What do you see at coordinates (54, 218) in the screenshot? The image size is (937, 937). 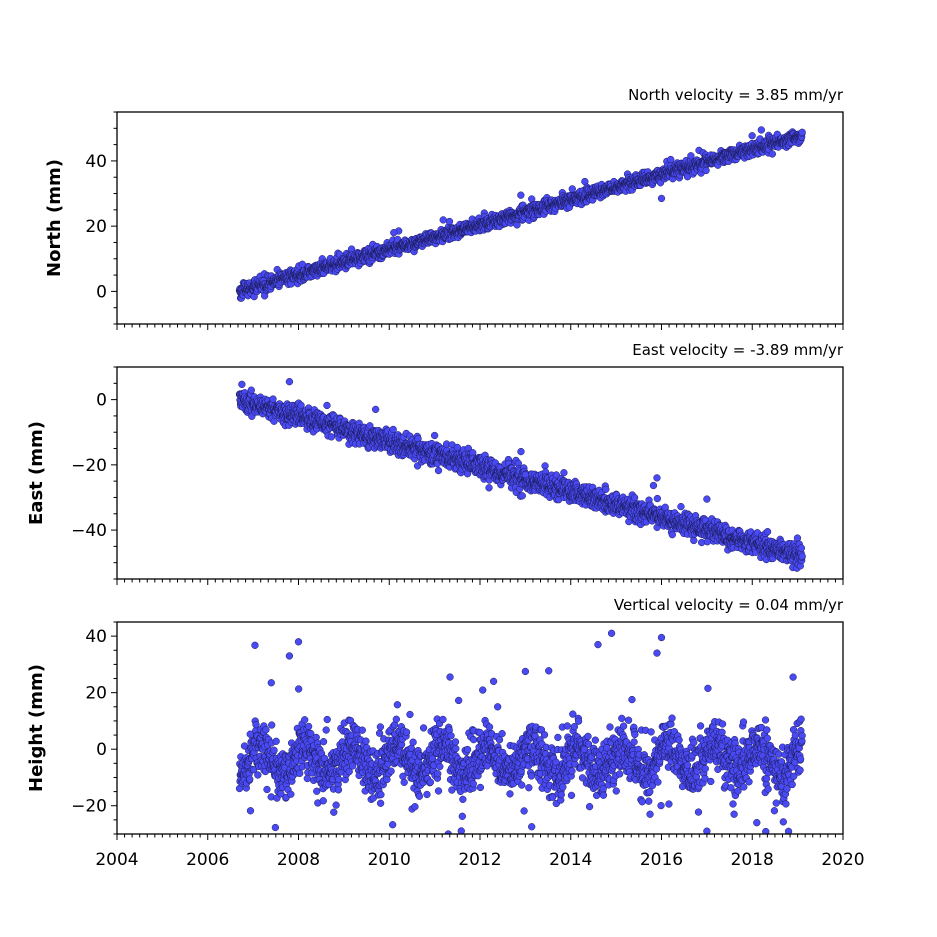 I see `north-y-axis-label: North (mm)` at bounding box center [54, 218].